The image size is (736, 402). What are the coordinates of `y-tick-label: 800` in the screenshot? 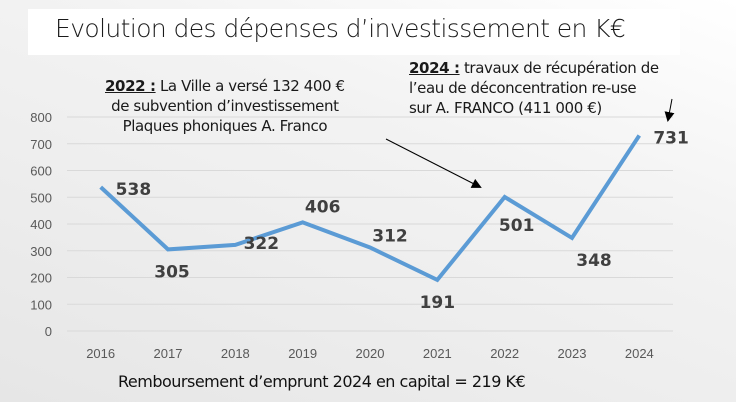 It's located at (41, 117).